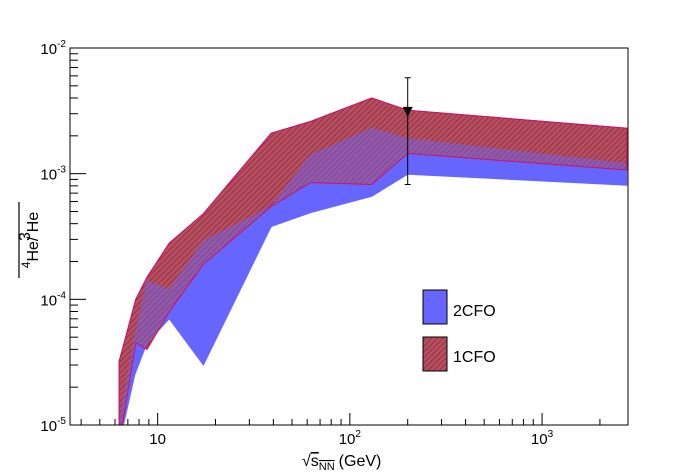  Describe the element at coordinates (360, 461) in the screenshot. I see `x-axis-unit: (GeV)` at that location.